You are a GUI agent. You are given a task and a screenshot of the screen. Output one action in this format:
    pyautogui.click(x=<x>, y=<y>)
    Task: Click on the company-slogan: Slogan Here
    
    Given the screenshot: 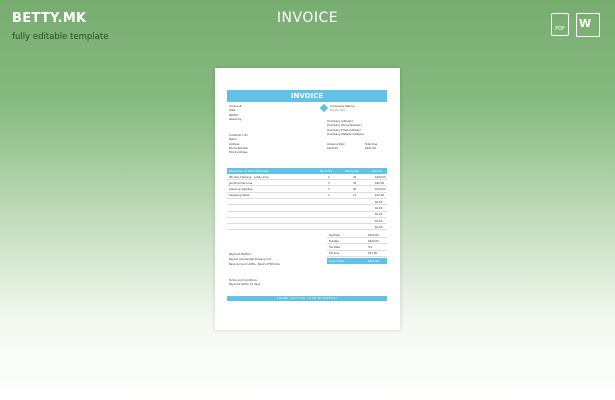 What is the action you would take?
    pyautogui.click(x=338, y=110)
    